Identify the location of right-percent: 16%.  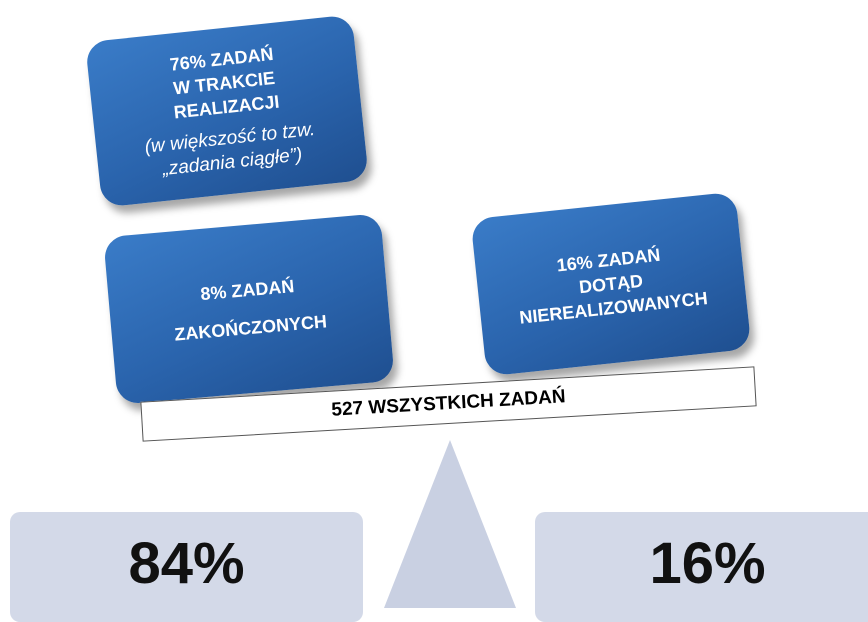
(707, 563).